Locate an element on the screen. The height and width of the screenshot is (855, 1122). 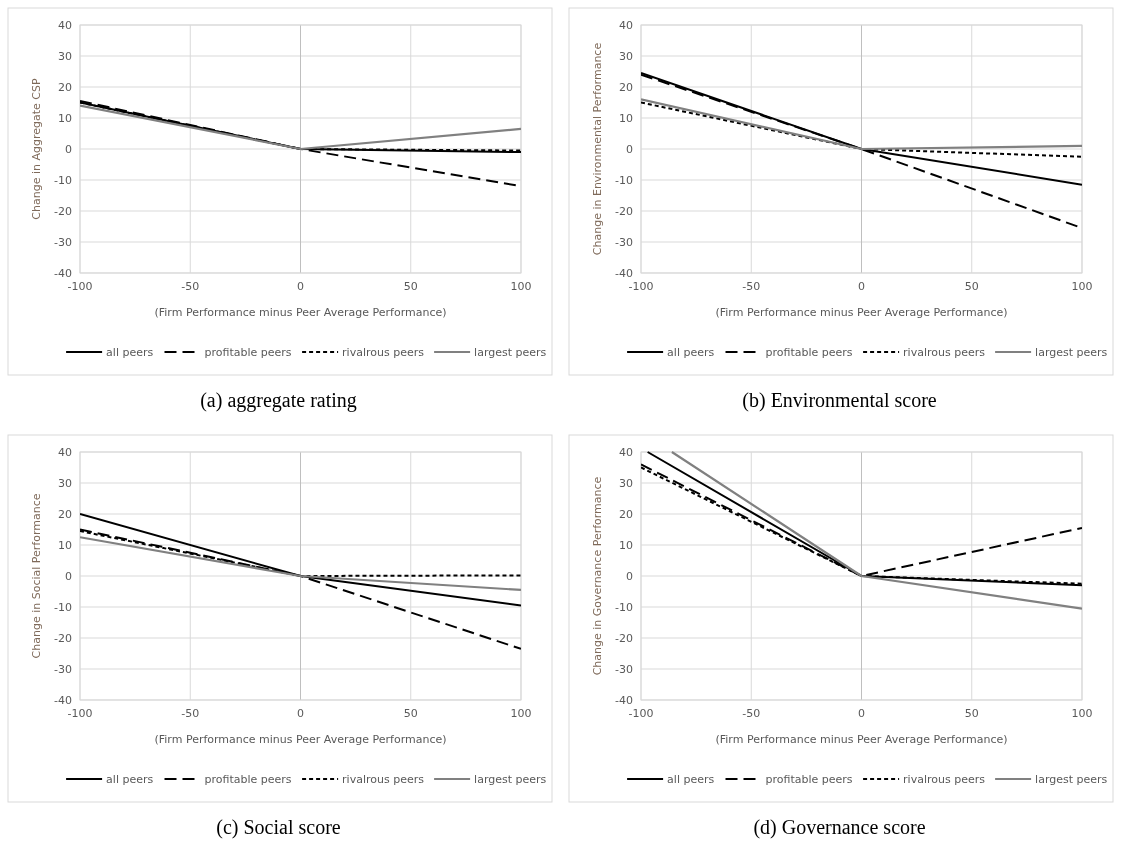
y-axis-title: Change in Environmental Performance is located at coordinates (597, 149).